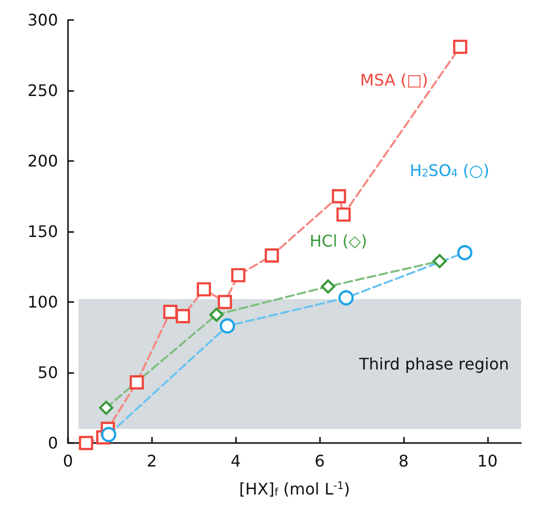 Image resolution: width=543 pixels, height=515 pixels. What do you see at coordinates (53, 443) in the screenshot?
I see `y-tick-label: 0` at bounding box center [53, 443].